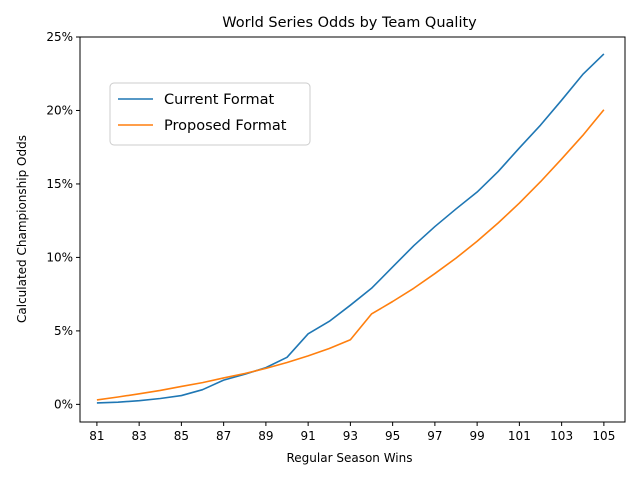 Image resolution: width=640 pixels, height=480 pixels. I want to click on y-tick-label: 10%, so click(59, 257).